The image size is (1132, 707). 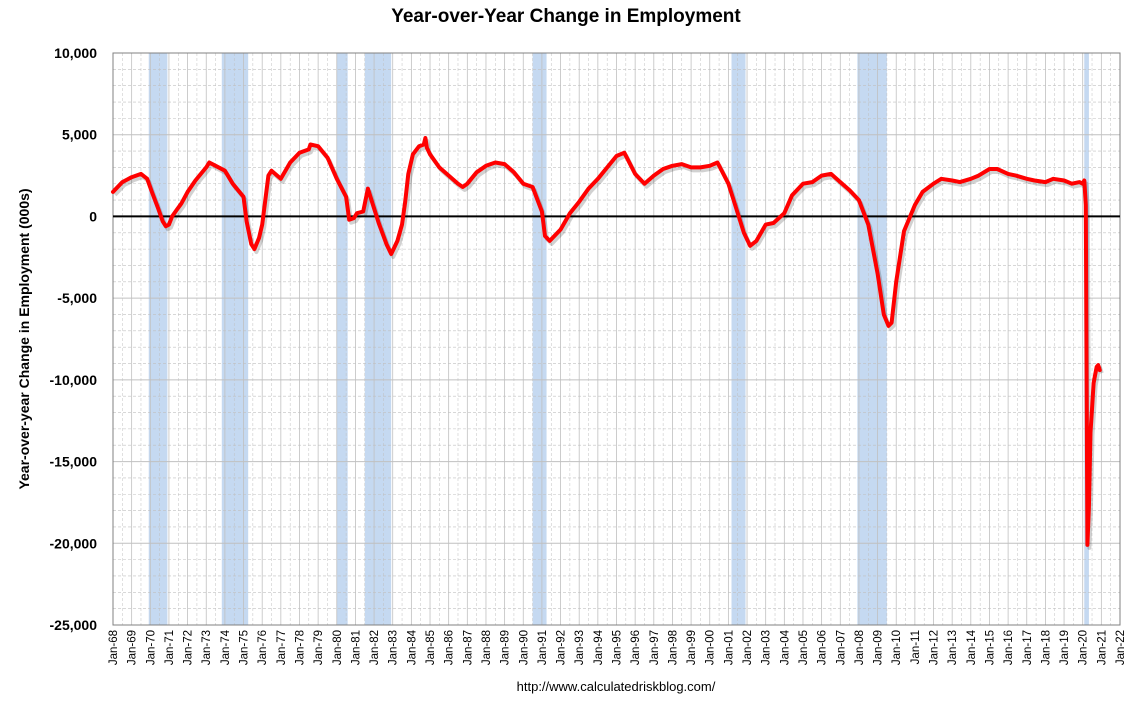 What do you see at coordinates (114, 647) in the screenshot?
I see `x-tick-label: Jan-68` at bounding box center [114, 647].